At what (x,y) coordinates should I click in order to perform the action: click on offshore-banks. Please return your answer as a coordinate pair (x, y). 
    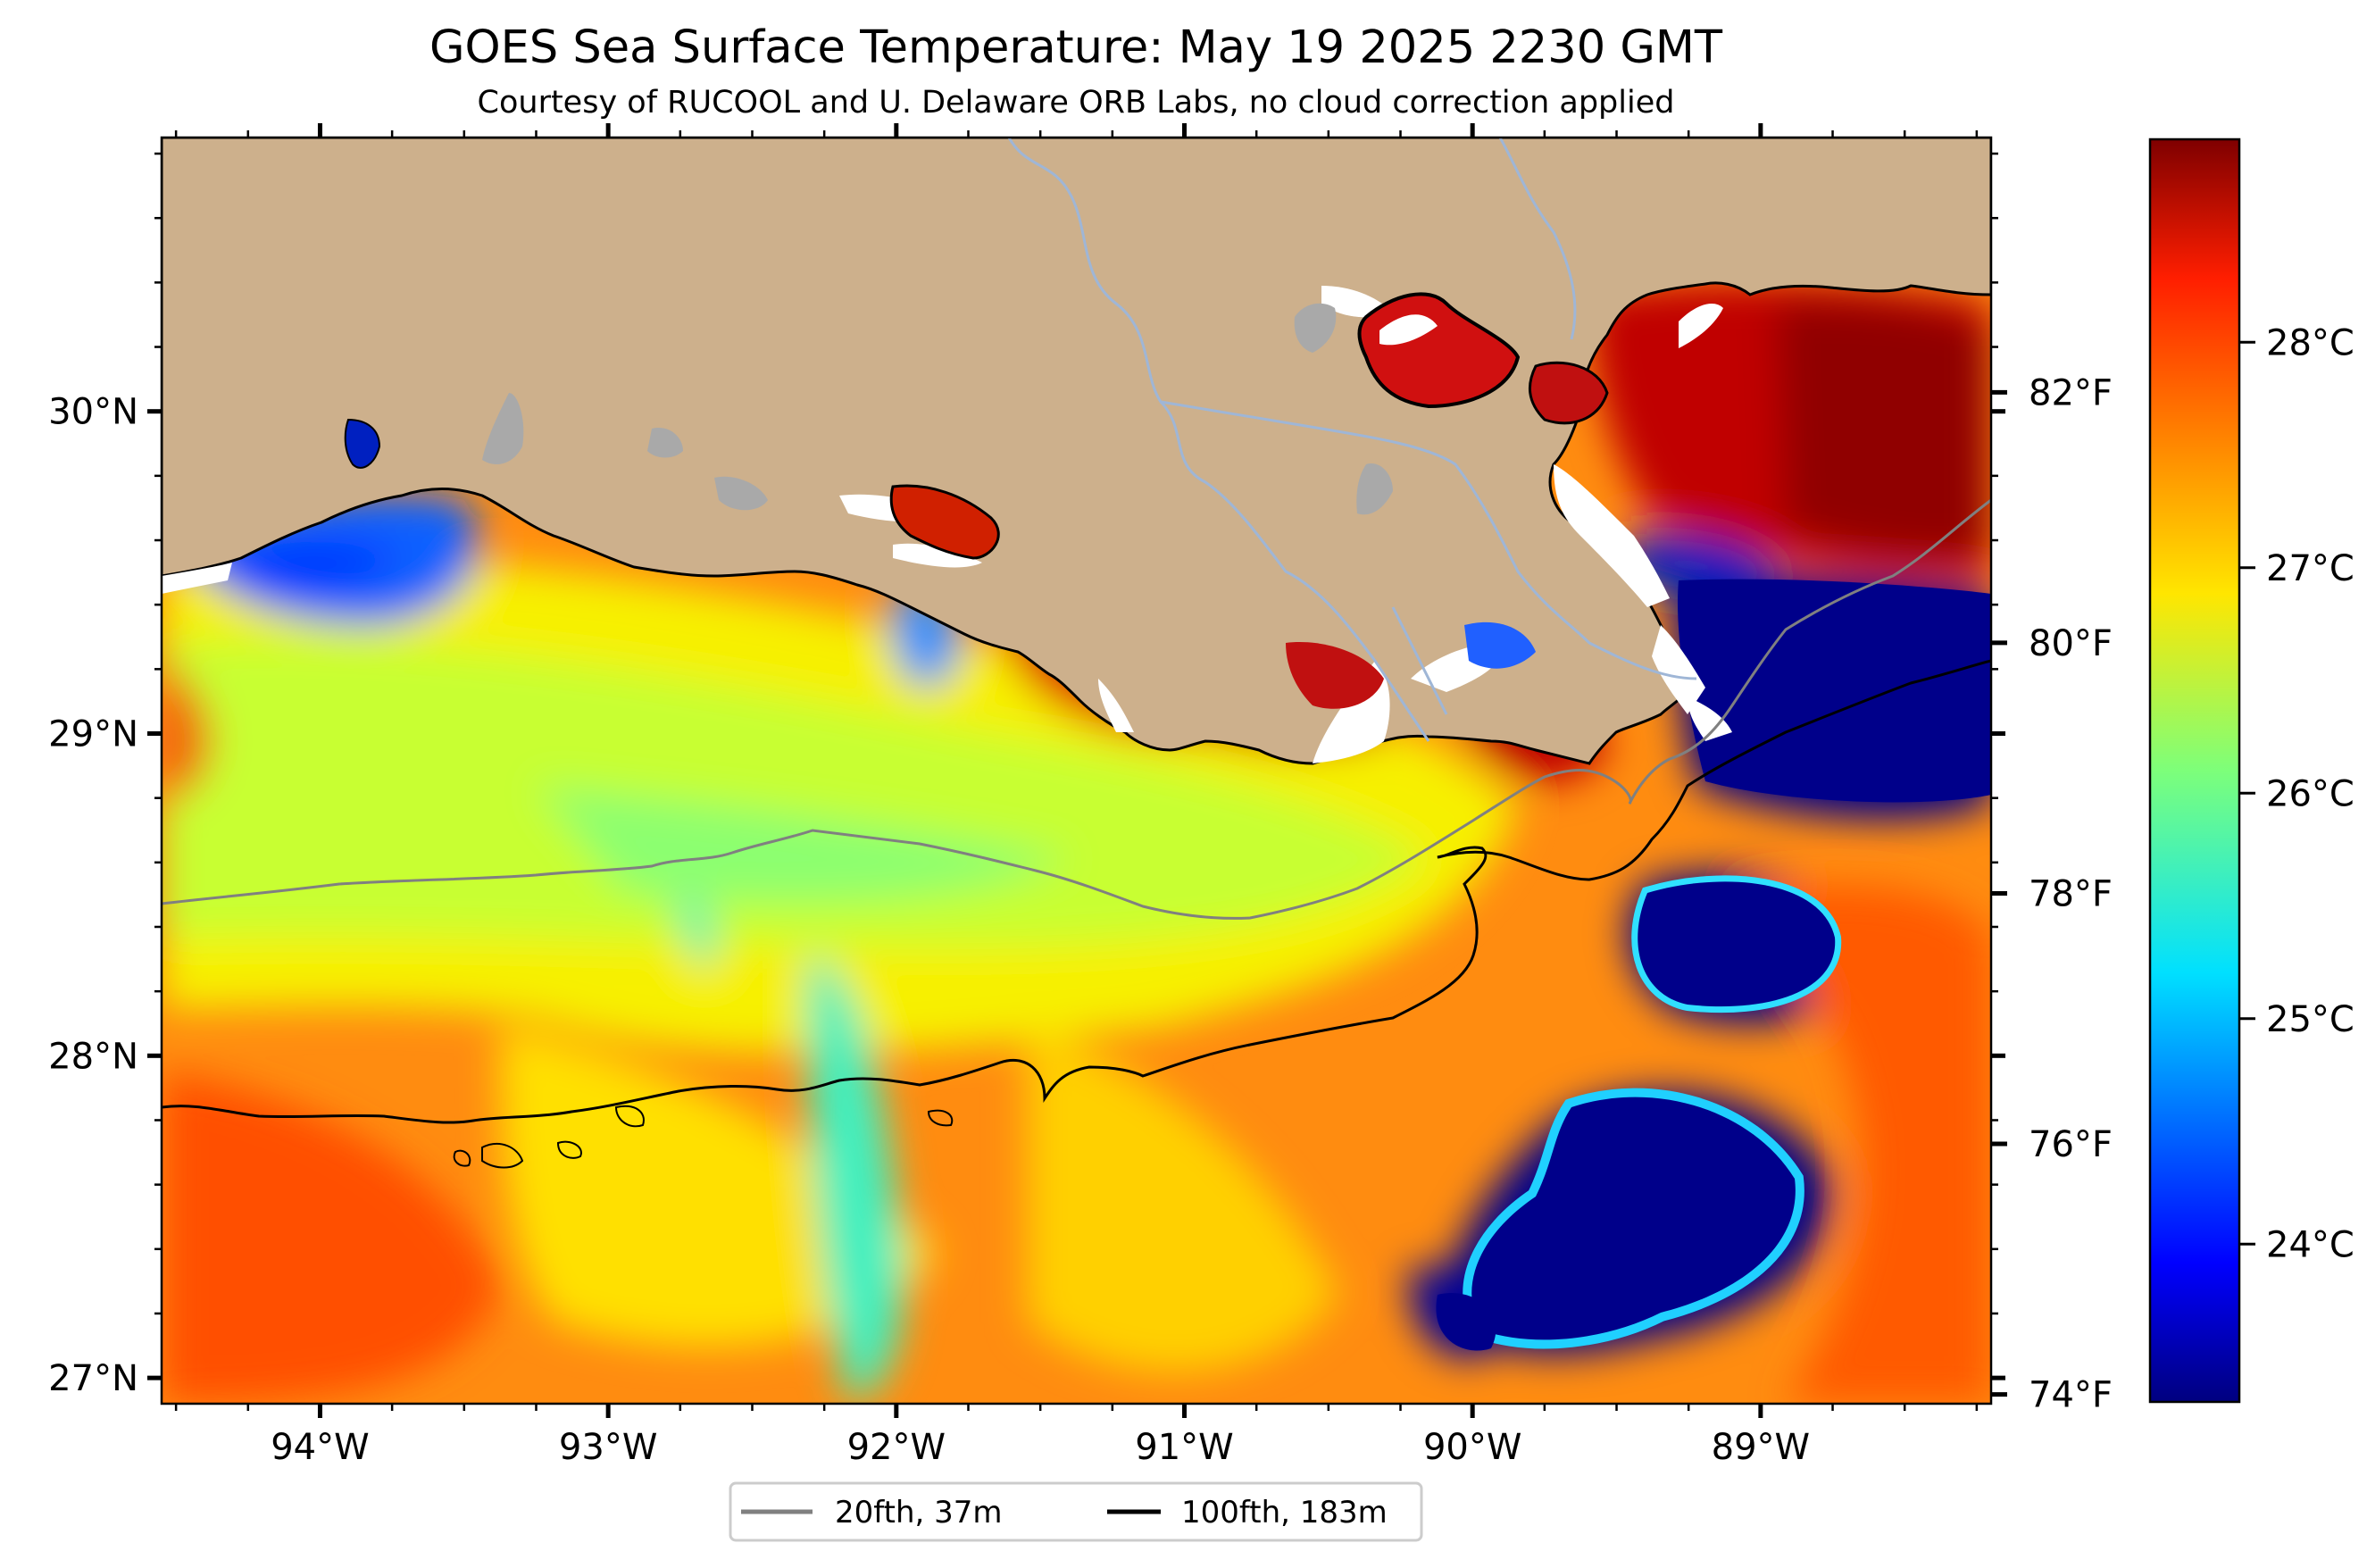
    Looking at the image, I should click on (703, 1137).